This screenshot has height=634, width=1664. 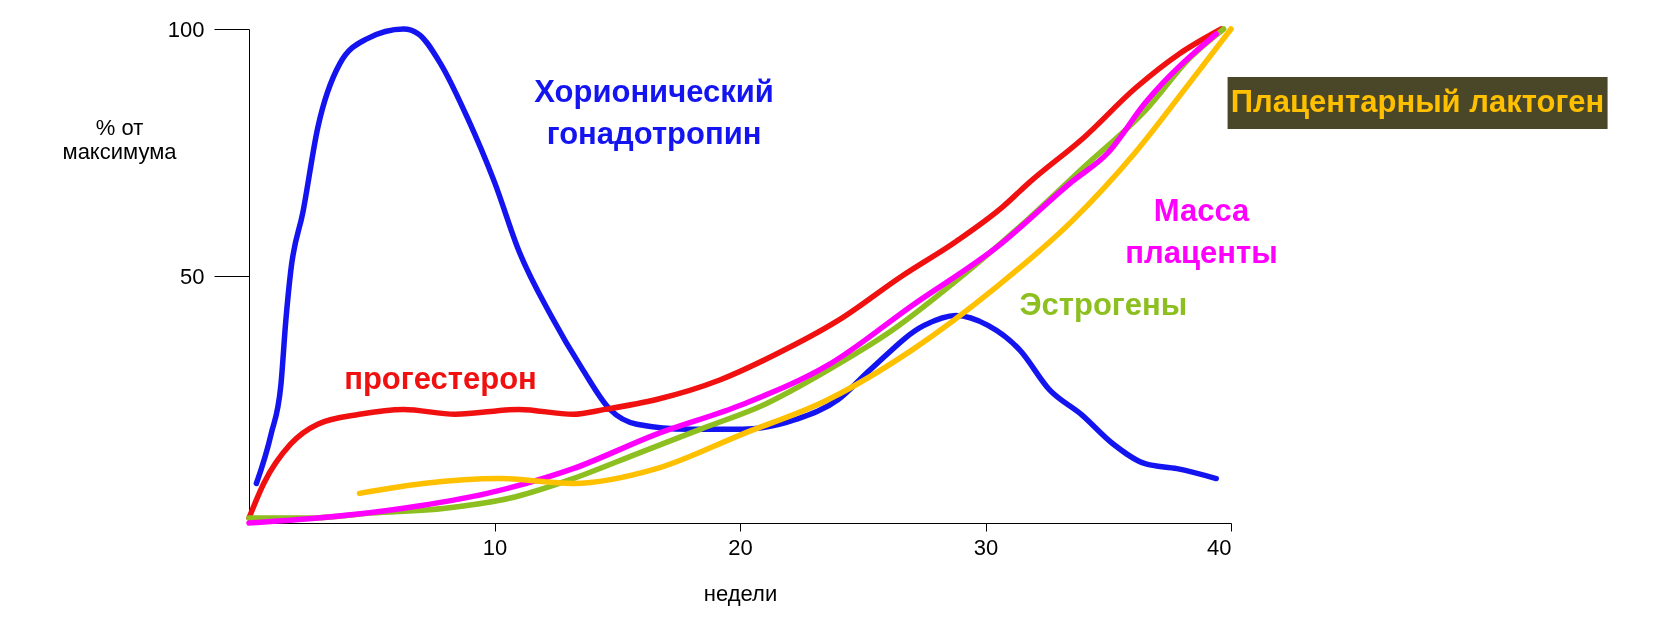 I want to click on series-label: Масса плаценты, so click(x=1201, y=231).